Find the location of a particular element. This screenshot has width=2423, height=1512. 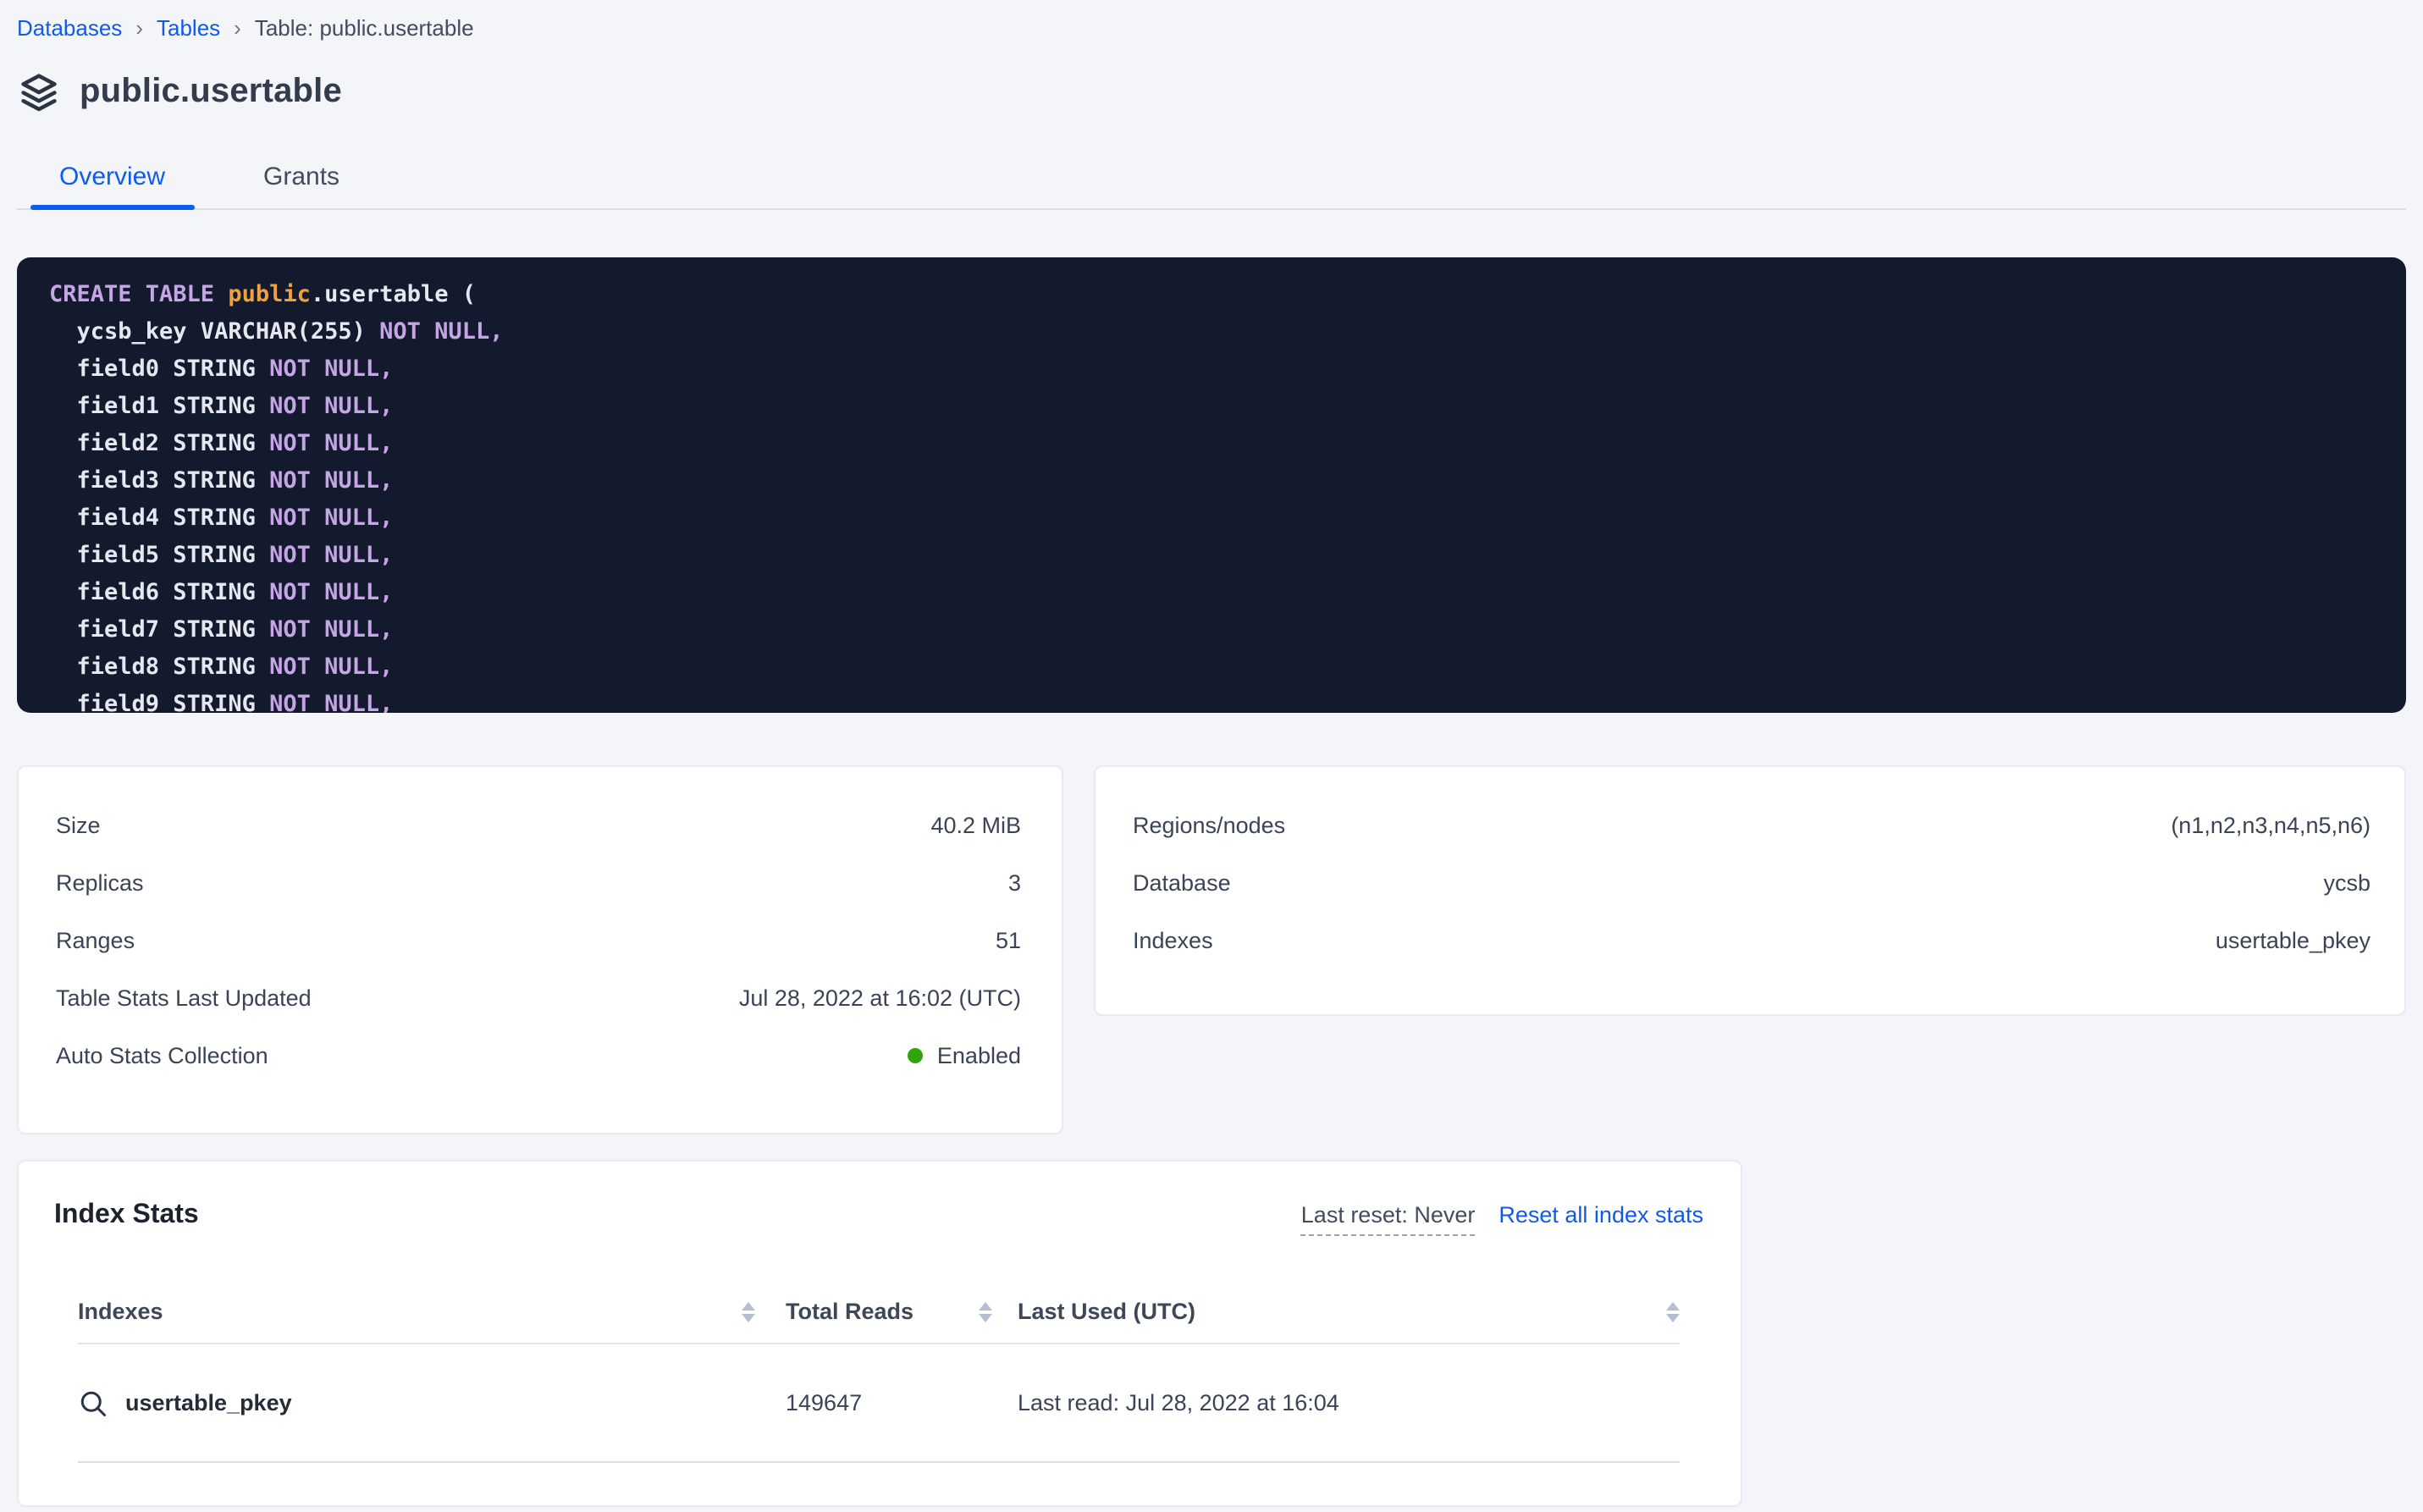

stat-value: 3 is located at coordinates (1014, 882).